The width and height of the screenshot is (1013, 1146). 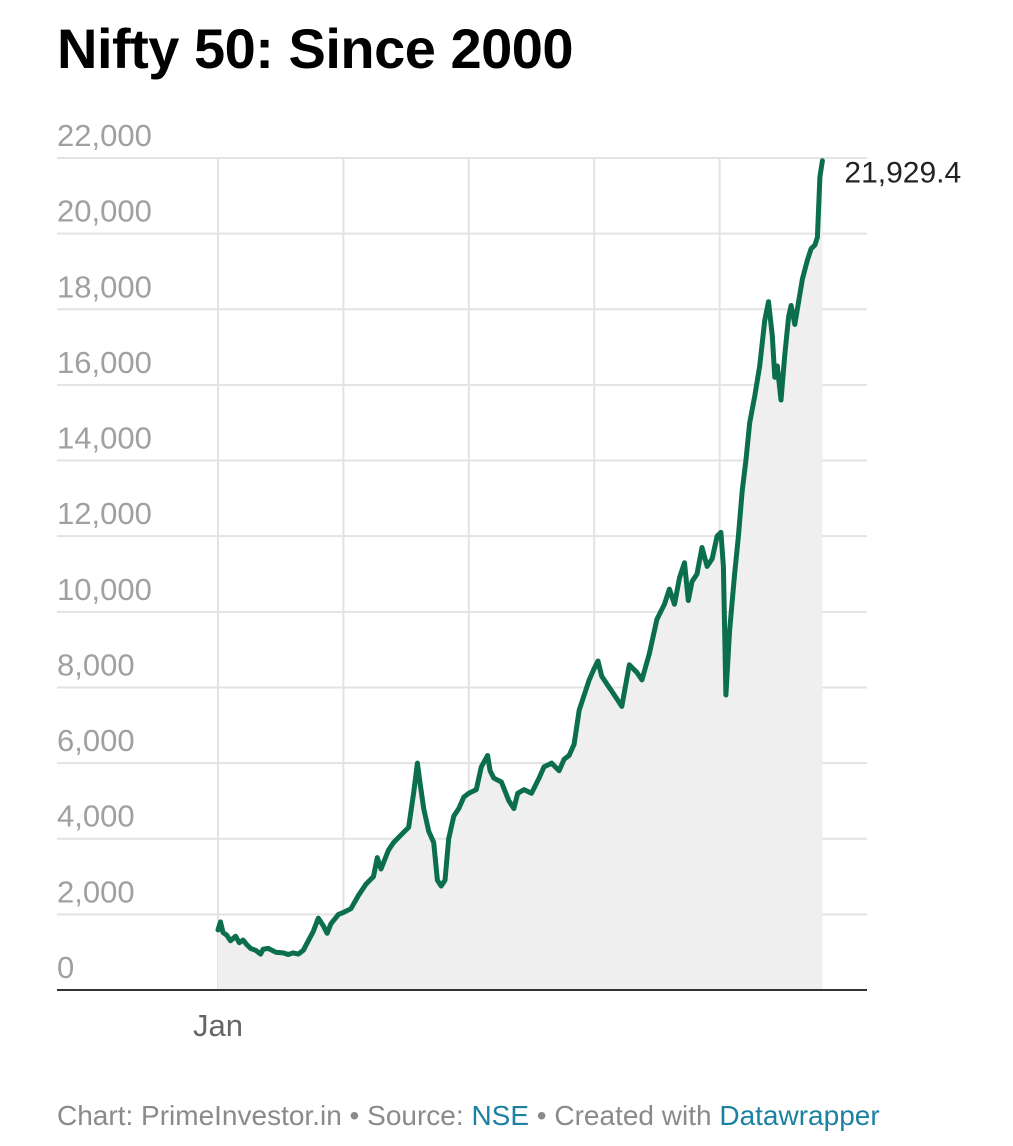 I want to click on end-value-label: 21,929.4, so click(x=902, y=173).